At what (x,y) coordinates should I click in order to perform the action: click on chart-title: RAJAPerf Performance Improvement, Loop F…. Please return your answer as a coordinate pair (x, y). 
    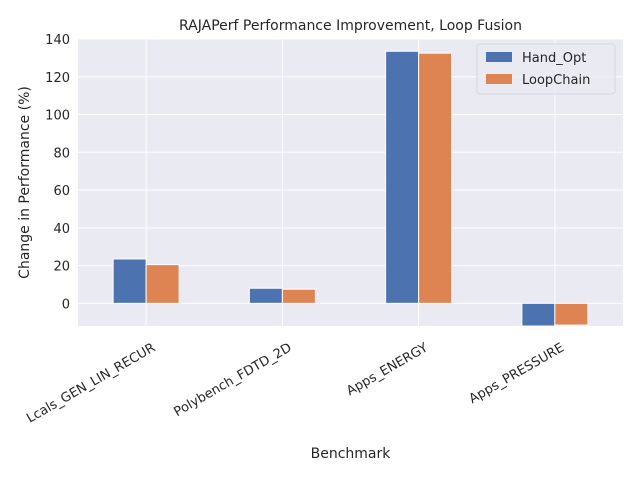
    Looking at the image, I should click on (350, 26).